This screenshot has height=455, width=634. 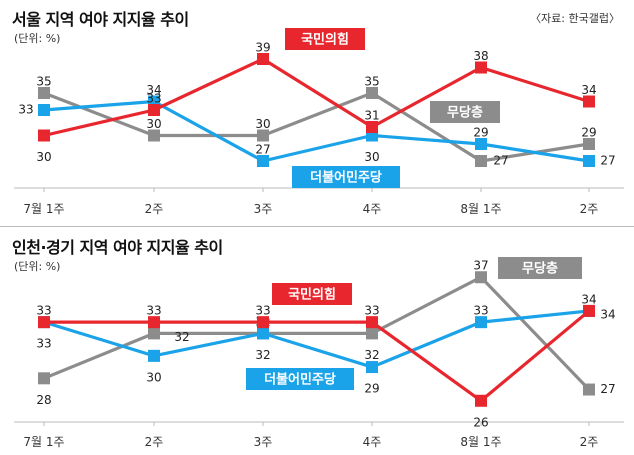 I want to click on data-label-더불어민주당: 32, so click(x=262, y=355).